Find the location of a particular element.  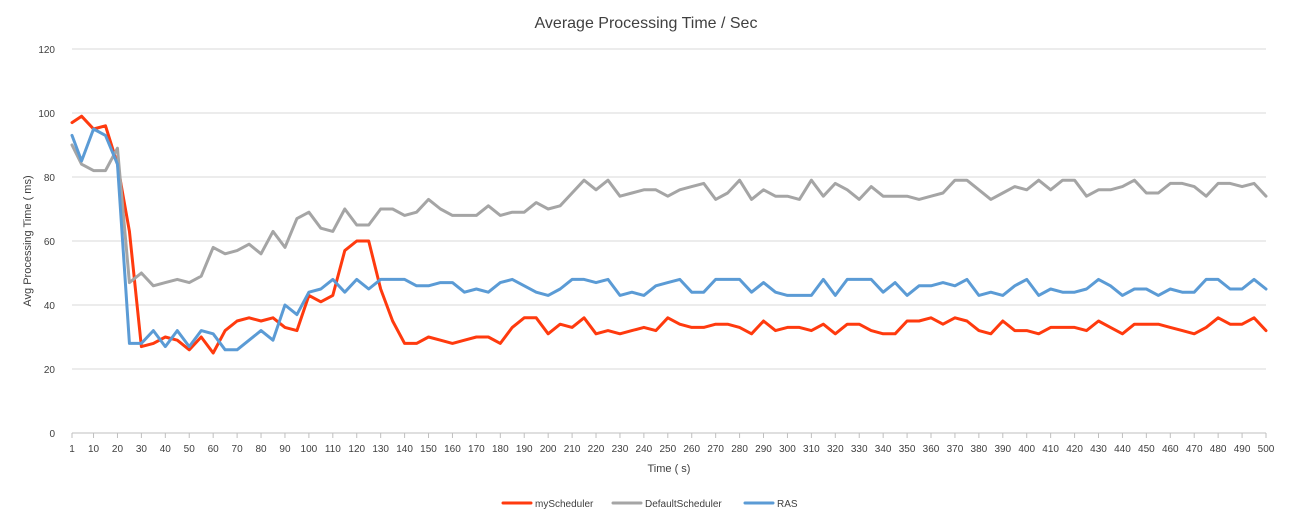

x-tick-label: 350 is located at coordinates (907, 449).